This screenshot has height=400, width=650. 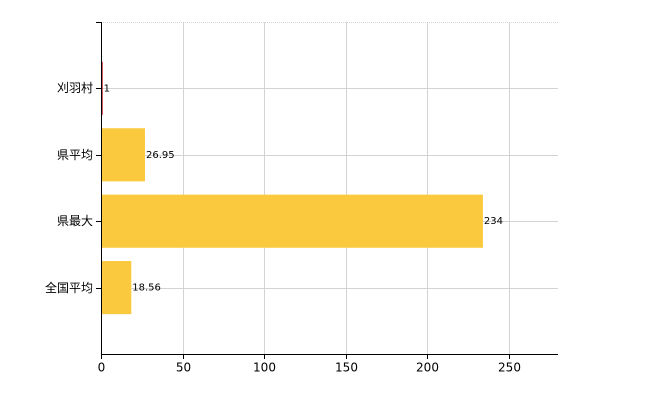 I want to click on y-tick-label: 全国平均, so click(x=69, y=287).